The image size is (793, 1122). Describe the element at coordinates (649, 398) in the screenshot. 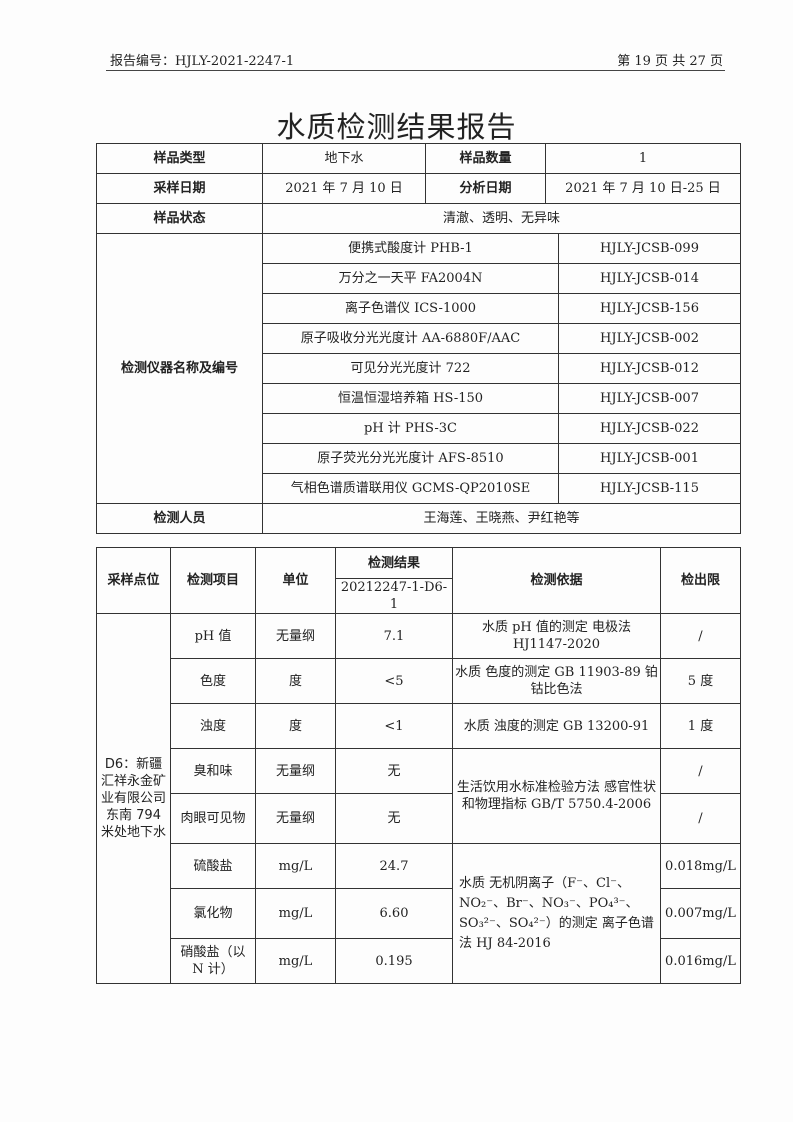

I see `instrument-code: HJLY-JCSB-007` at that location.